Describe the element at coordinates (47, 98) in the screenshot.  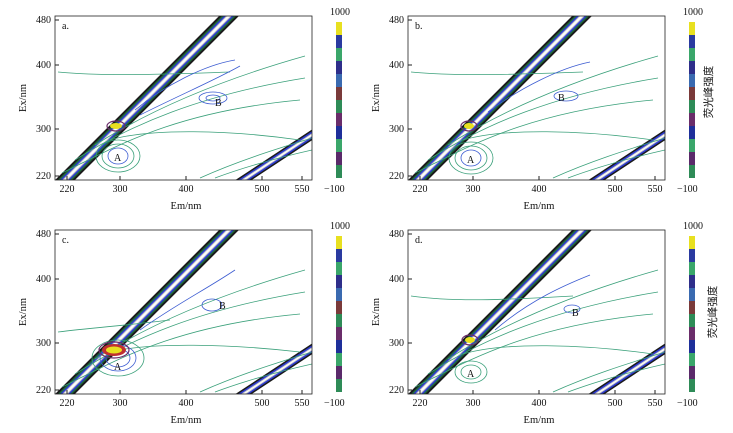
I see `y-ticks-a: 220 300 400 480` at that location.